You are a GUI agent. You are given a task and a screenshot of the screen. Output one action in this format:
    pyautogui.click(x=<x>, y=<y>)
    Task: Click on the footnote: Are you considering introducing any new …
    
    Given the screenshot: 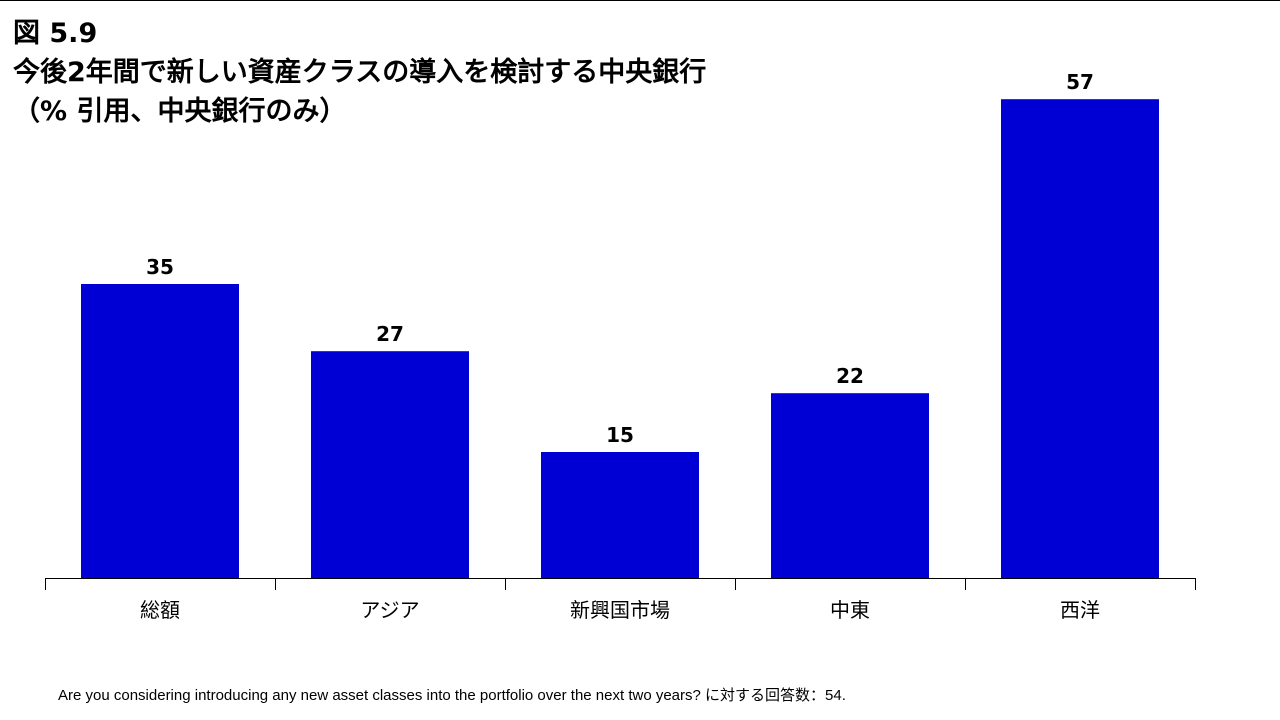 What is the action you would take?
    pyautogui.click(x=452, y=695)
    